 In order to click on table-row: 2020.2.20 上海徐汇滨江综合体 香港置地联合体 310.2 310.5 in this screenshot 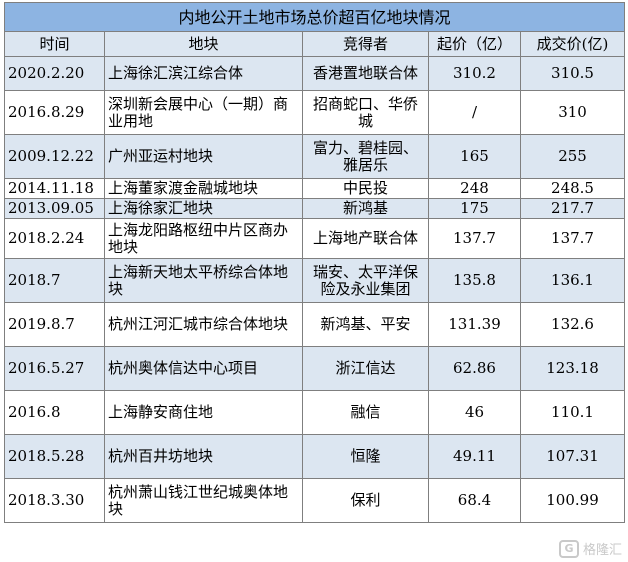, I will do `click(315, 73)`.